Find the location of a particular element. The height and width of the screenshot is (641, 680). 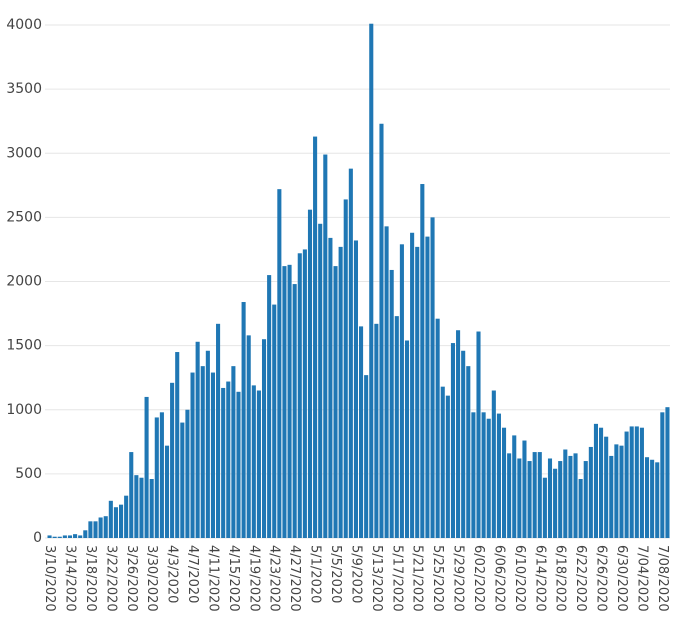

x-tick-label: 5/29/2020 is located at coordinates (458, 578).